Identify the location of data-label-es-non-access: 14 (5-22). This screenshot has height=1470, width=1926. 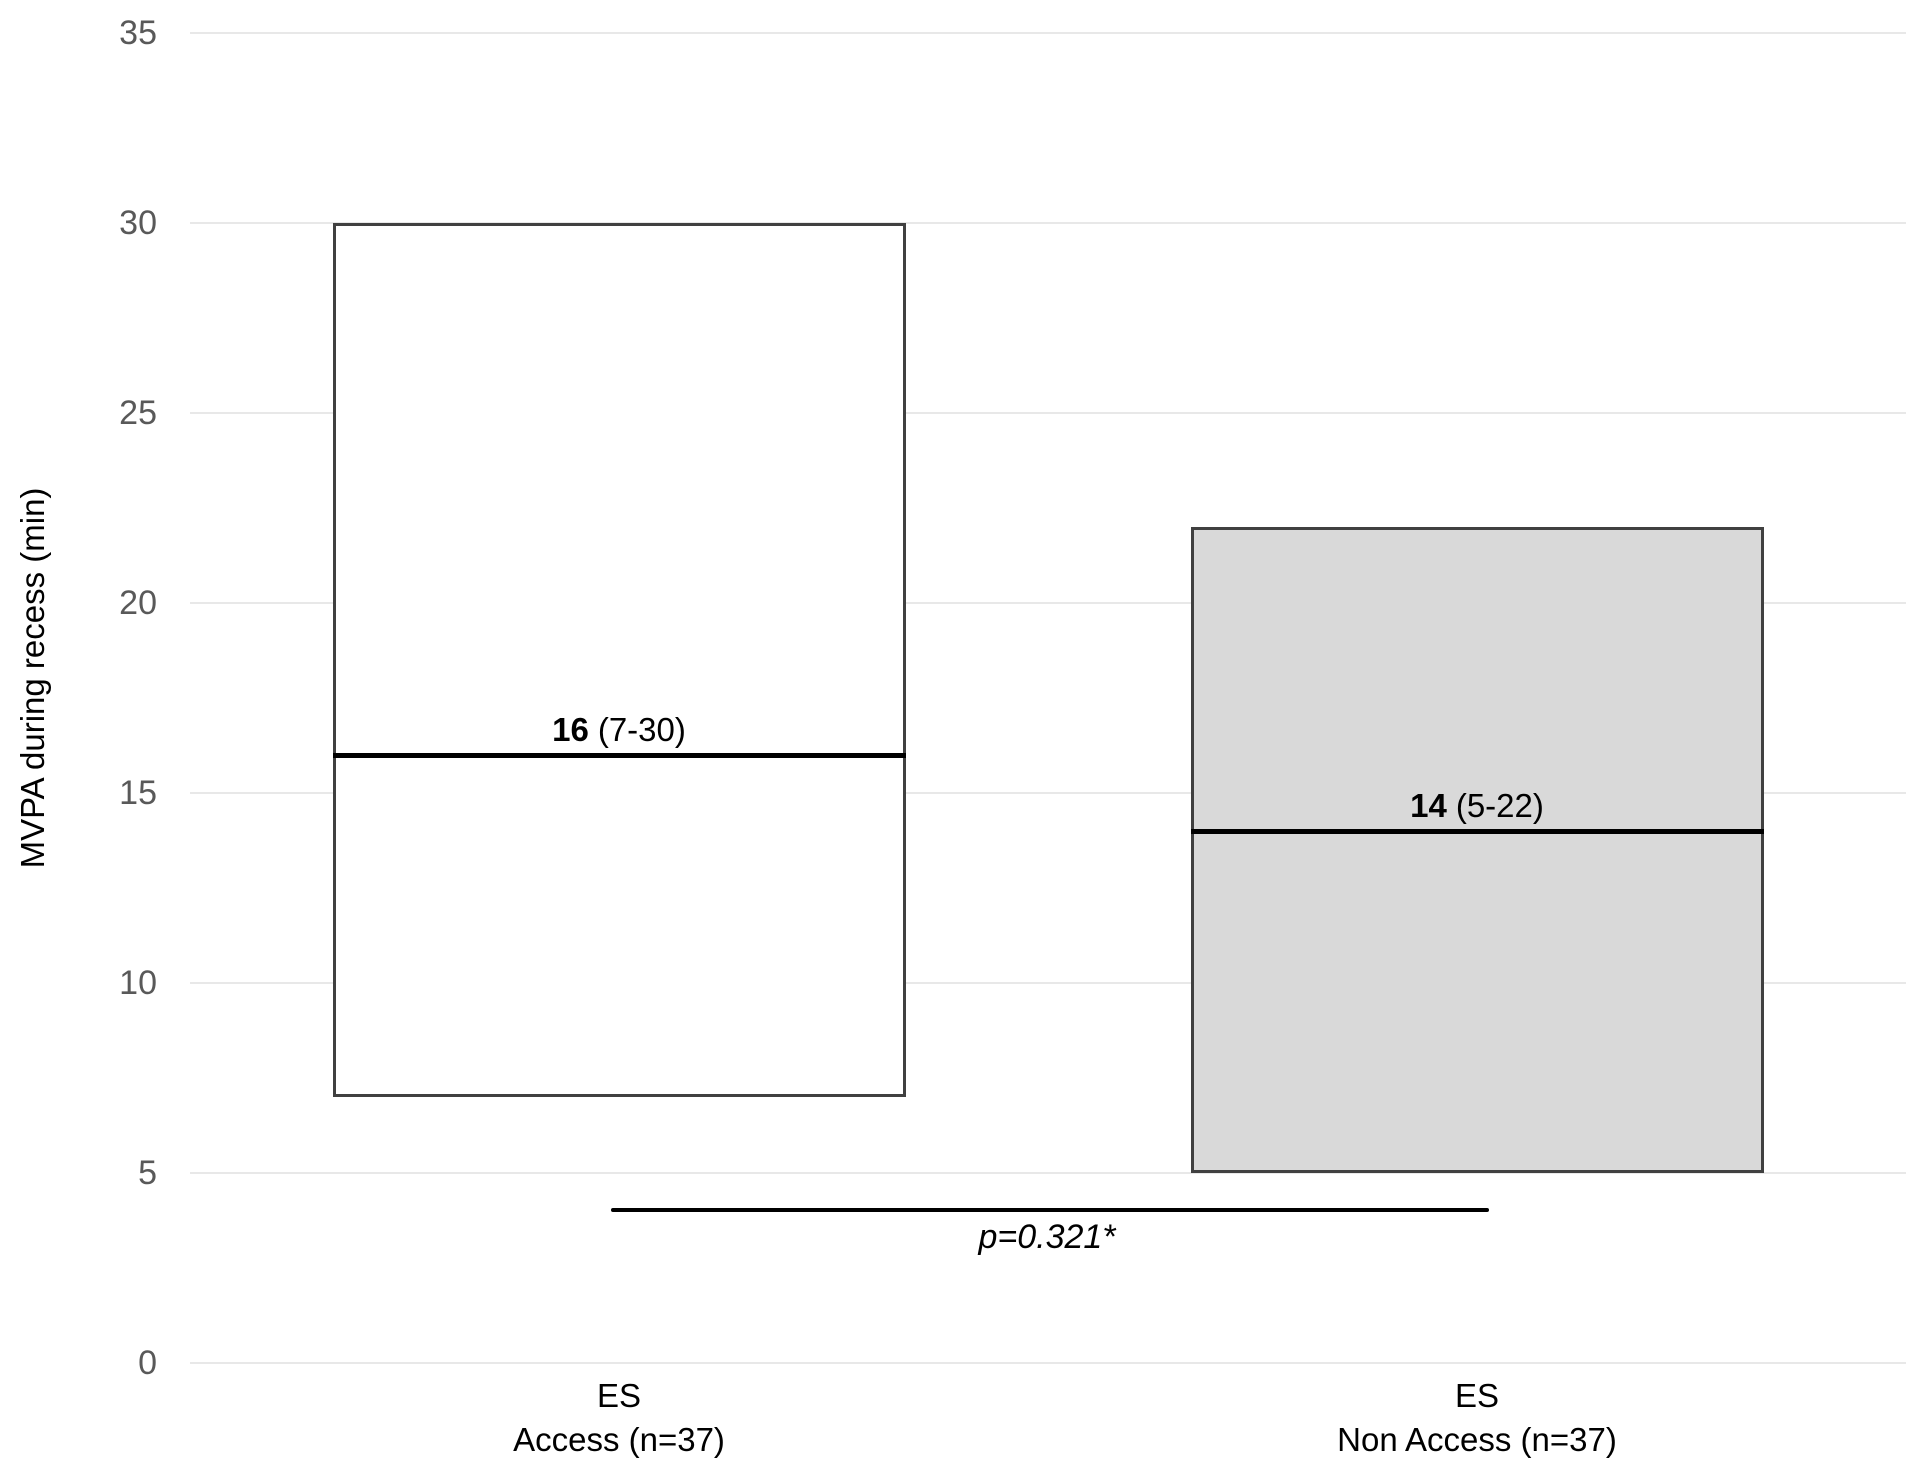
(1477, 805).